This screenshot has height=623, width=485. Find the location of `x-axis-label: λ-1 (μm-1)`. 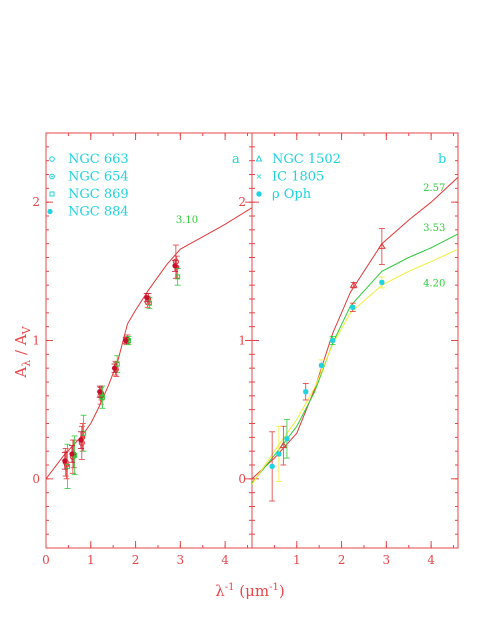

x-axis-label: λ-1 (μm-1) is located at coordinates (249, 591).